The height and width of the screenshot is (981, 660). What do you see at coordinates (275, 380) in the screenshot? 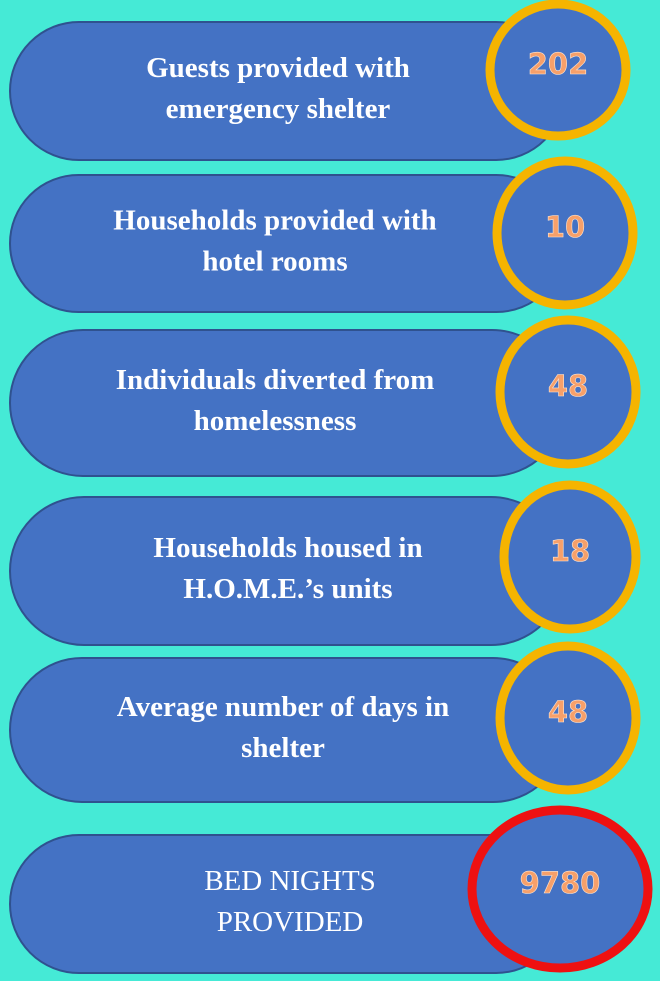
I see `item-label: Individuals diverted from` at bounding box center [275, 380].